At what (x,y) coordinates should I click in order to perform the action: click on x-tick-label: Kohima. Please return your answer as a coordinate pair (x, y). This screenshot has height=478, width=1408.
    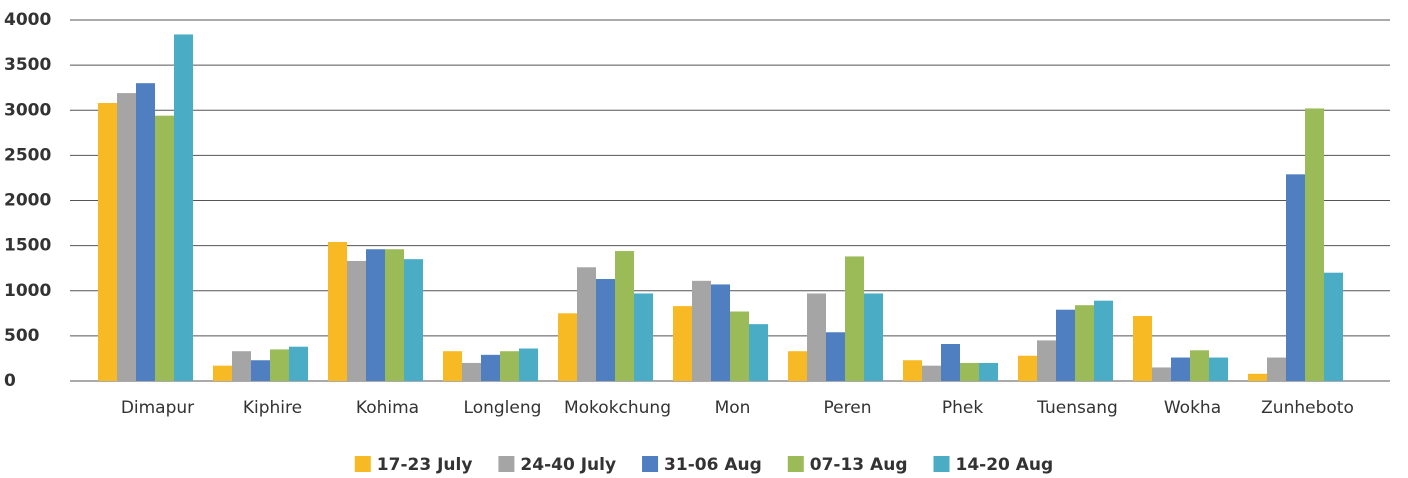
    Looking at the image, I should click on (387, 408).